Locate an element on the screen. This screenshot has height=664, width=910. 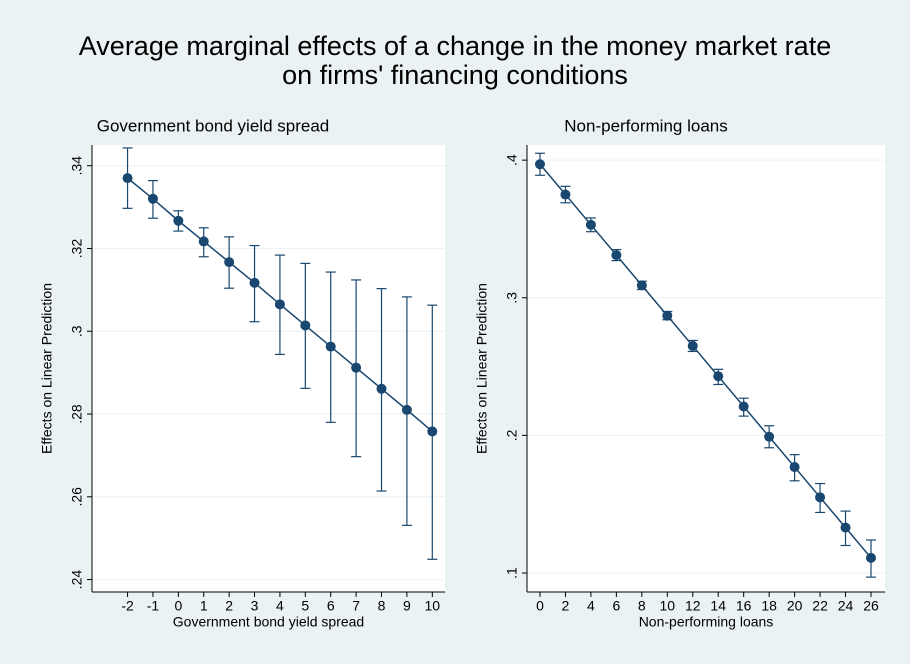
x-tick-label: 7 is located at coordinates (356, 606).